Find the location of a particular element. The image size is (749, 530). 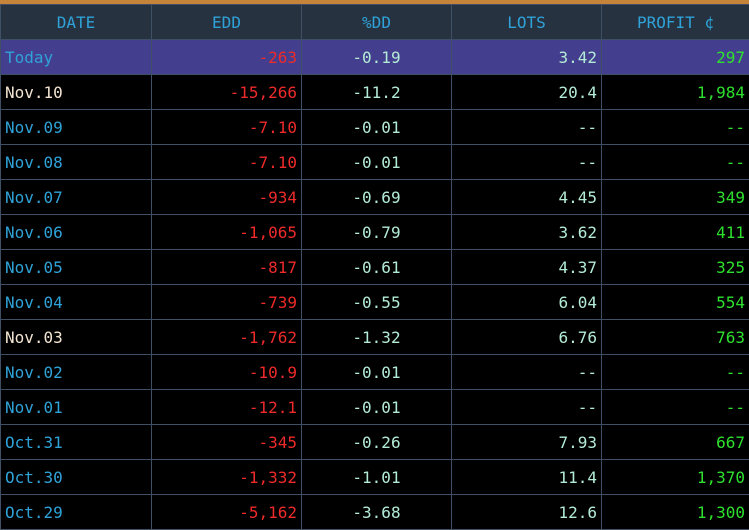

header-row: DATE EDD %DD LOTS PROFIT ¢ is located at coordinates (375, 22).